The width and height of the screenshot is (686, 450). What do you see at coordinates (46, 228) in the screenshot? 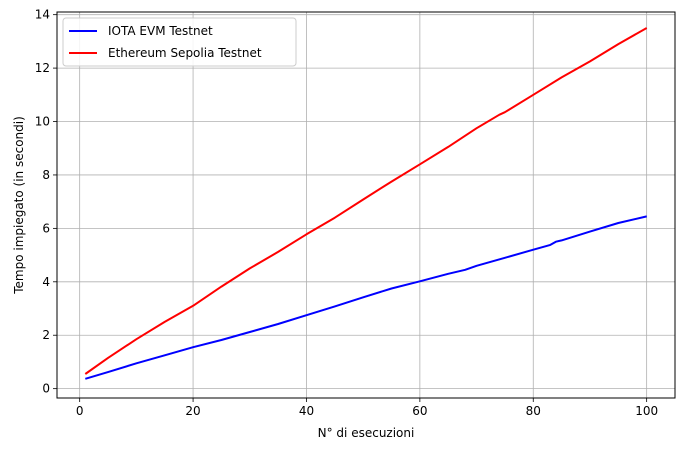
I see `y-tick-label: 6` at bounding box center [46, 228].